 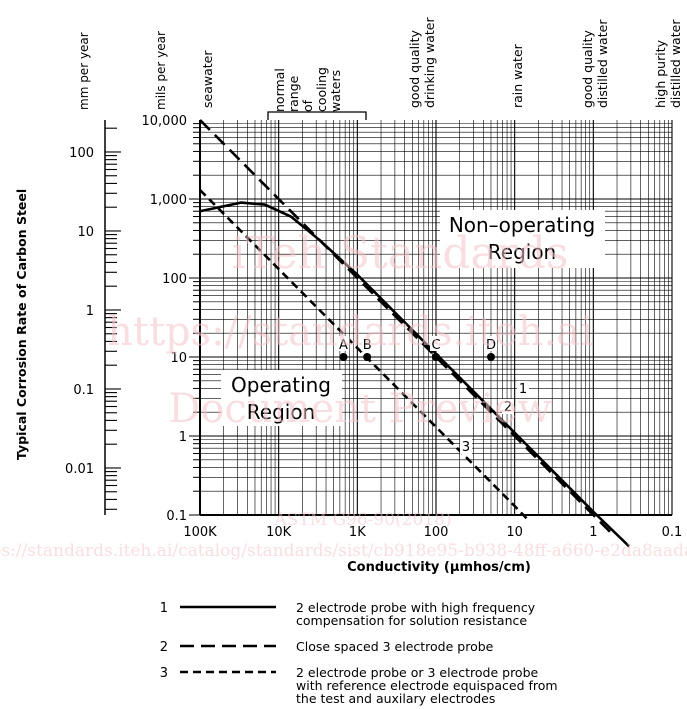 What do you see at coordinates (85, 232) in the screenshot?
I see `mm-tick-label: 10` at bounding box center [85, 232].